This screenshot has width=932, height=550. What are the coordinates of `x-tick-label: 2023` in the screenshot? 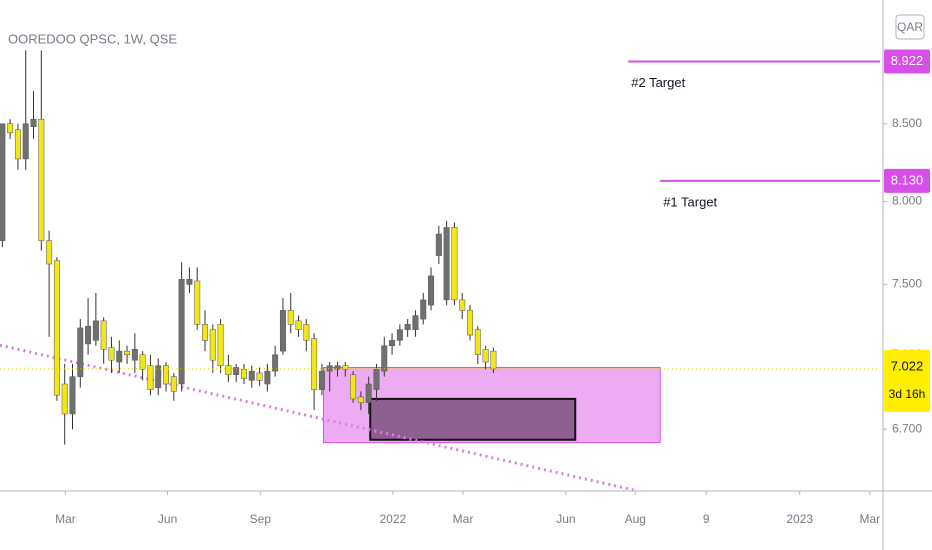 It's located at (799, 519).